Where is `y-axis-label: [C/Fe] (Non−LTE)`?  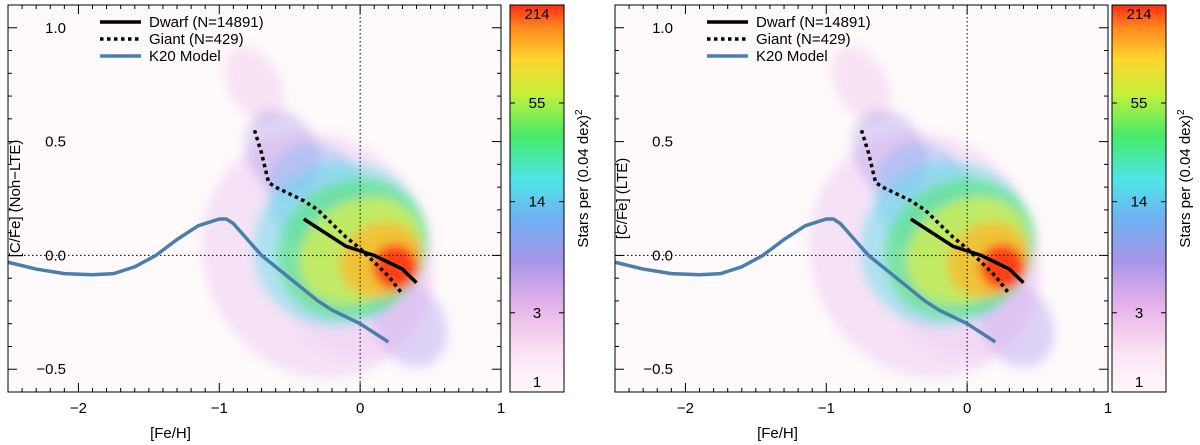
y-axis-label: [C/Fe] (Non−LTE) is located at coordinates (15, 199).